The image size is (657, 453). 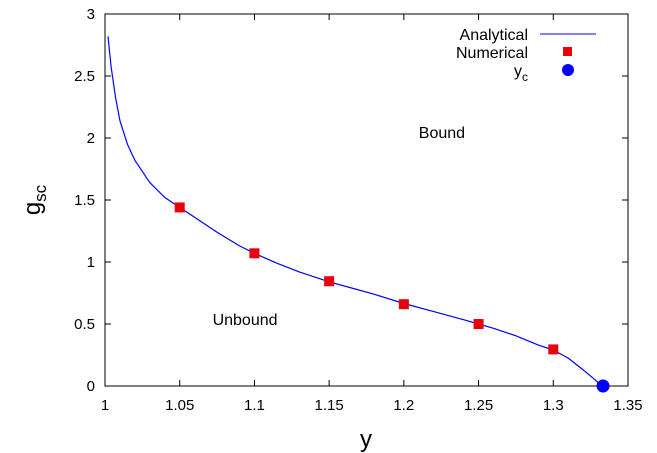 I want to click on y-tick-label: 0, so click(x=91, y=386).